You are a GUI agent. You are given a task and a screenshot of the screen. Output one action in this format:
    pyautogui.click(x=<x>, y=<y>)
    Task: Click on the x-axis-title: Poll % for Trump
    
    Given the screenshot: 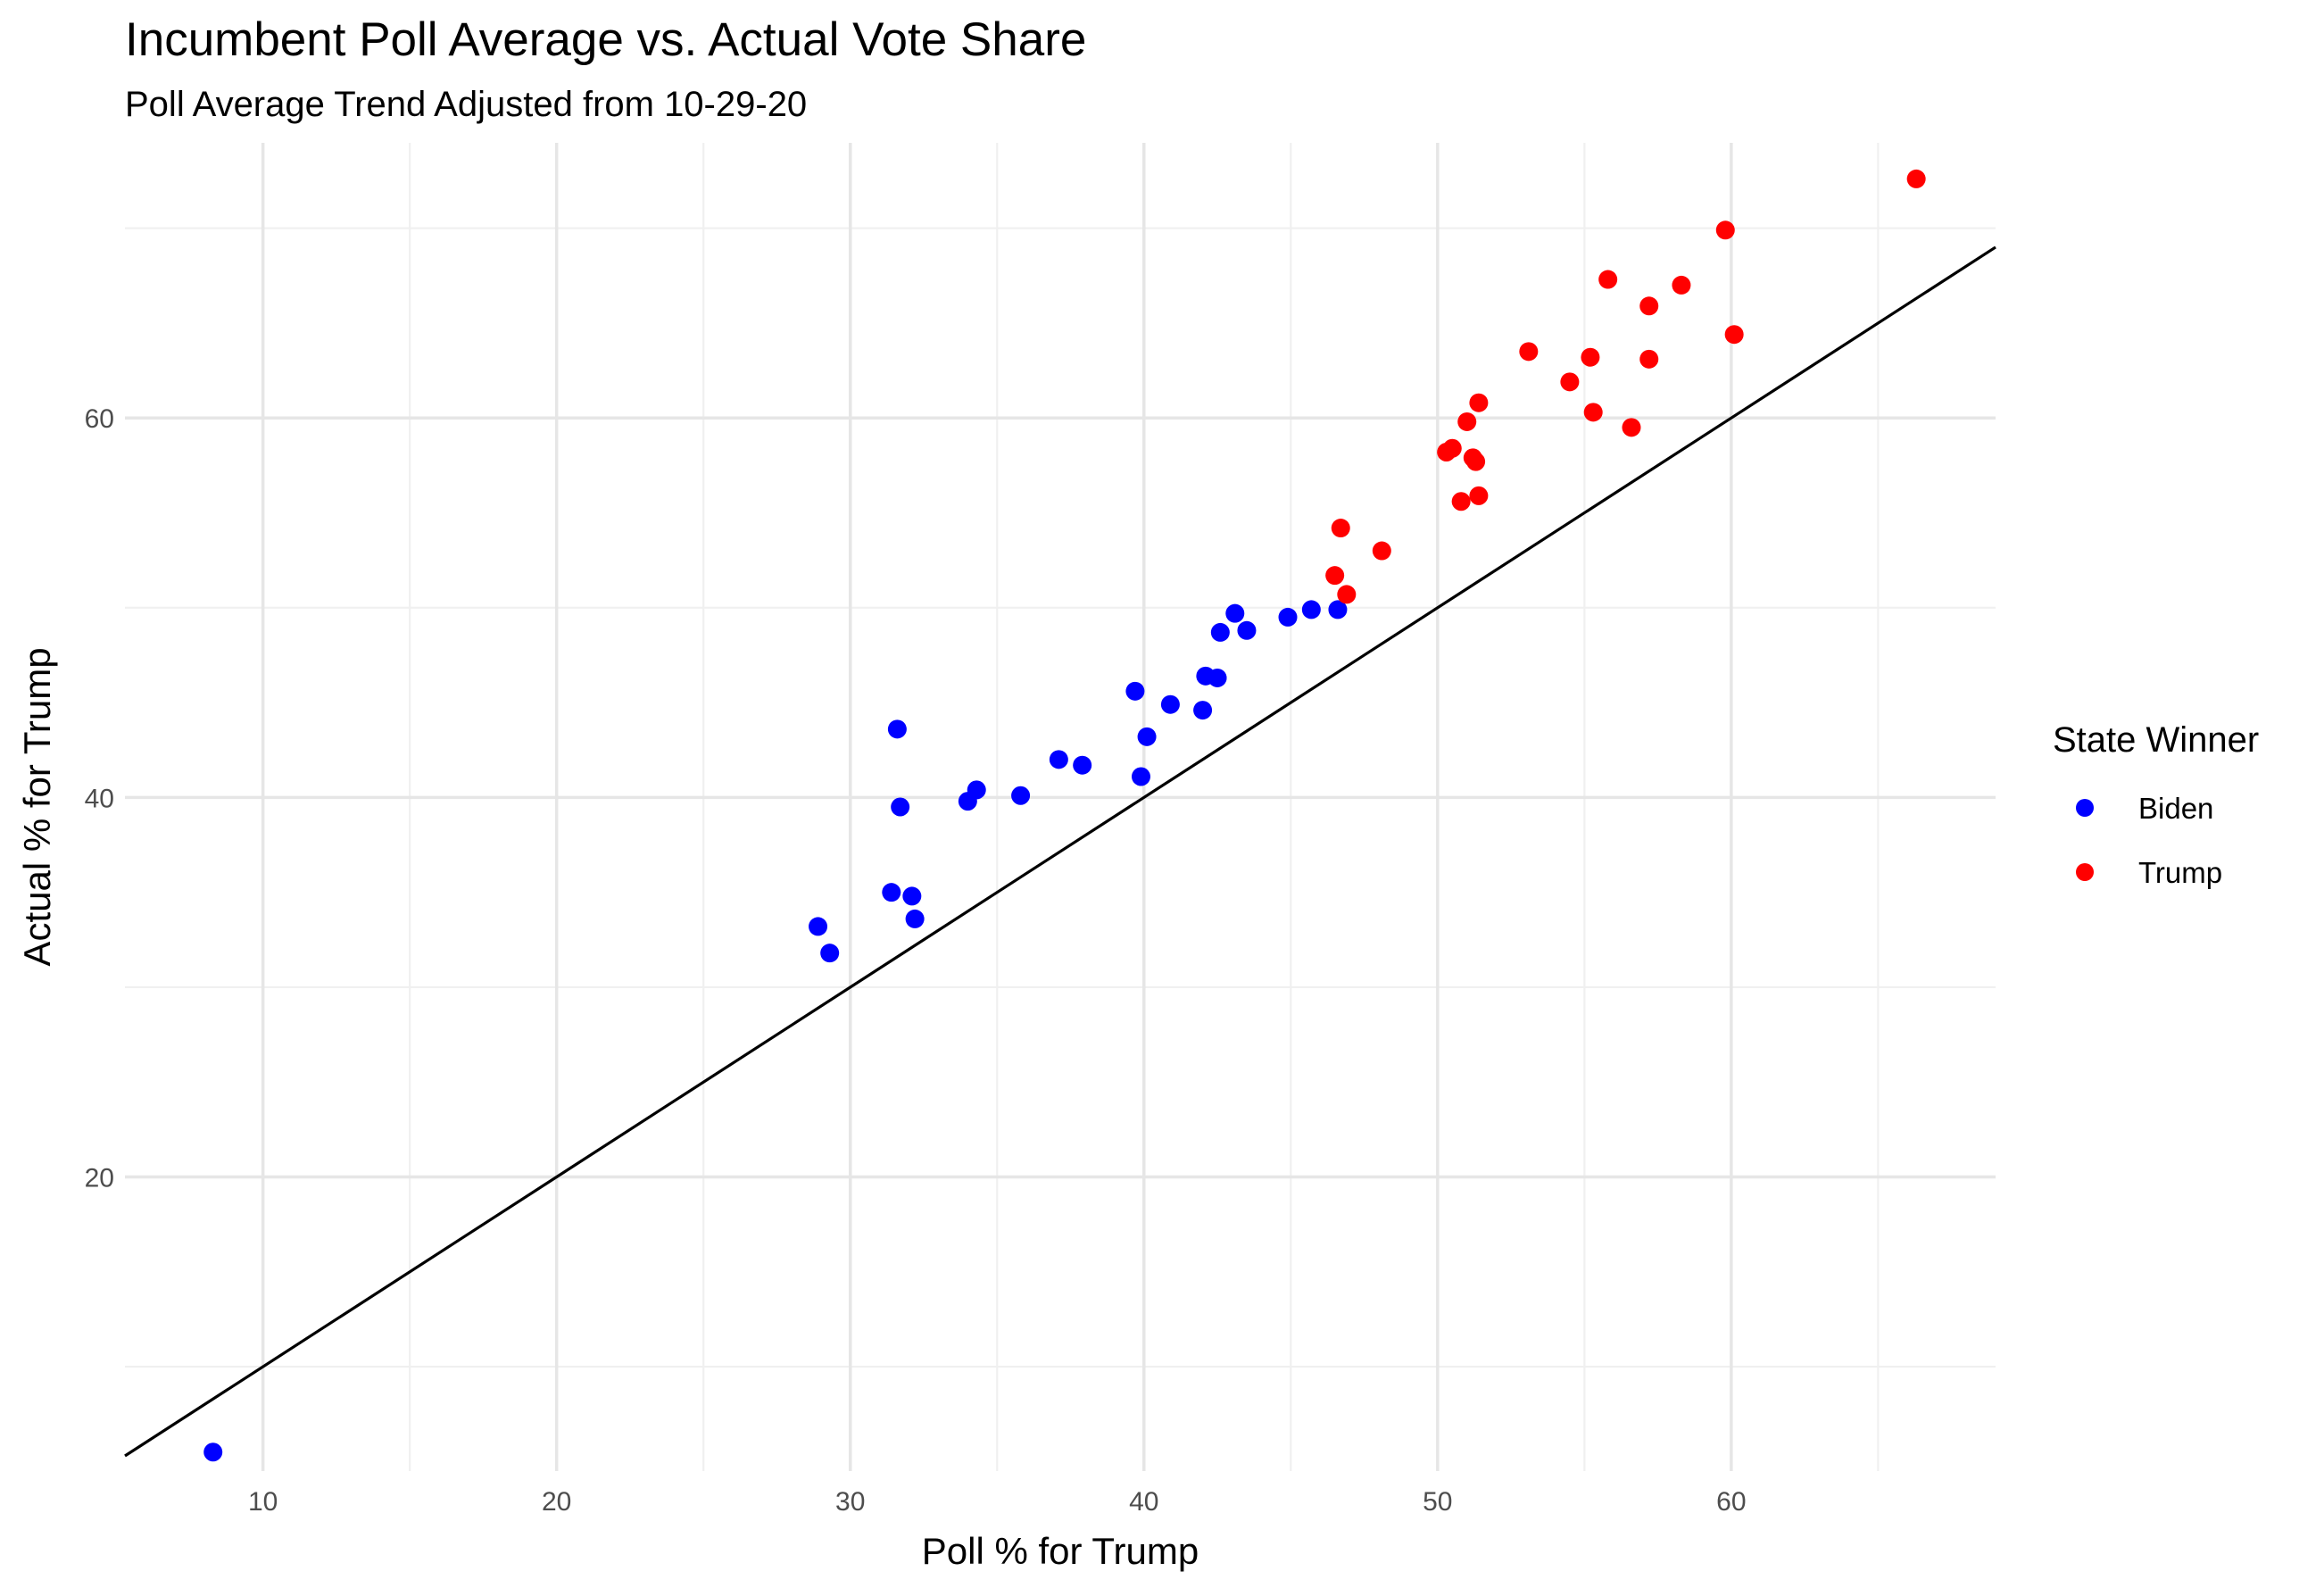 What is the action you would take?
    pyautogui.click(x=1060, y=1551)
    